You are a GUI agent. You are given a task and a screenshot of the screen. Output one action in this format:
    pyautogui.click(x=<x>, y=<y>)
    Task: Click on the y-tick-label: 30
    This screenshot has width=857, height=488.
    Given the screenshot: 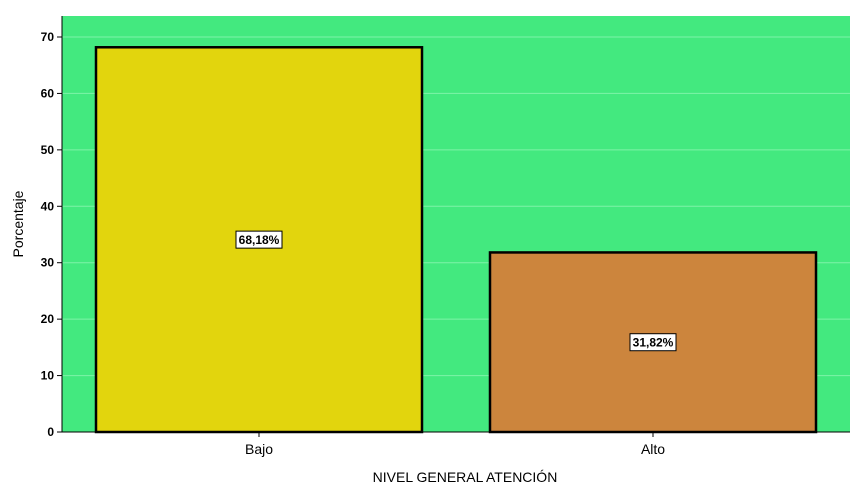 What is the action you would take?
    pyautogui.click(x=48, y=263)
    